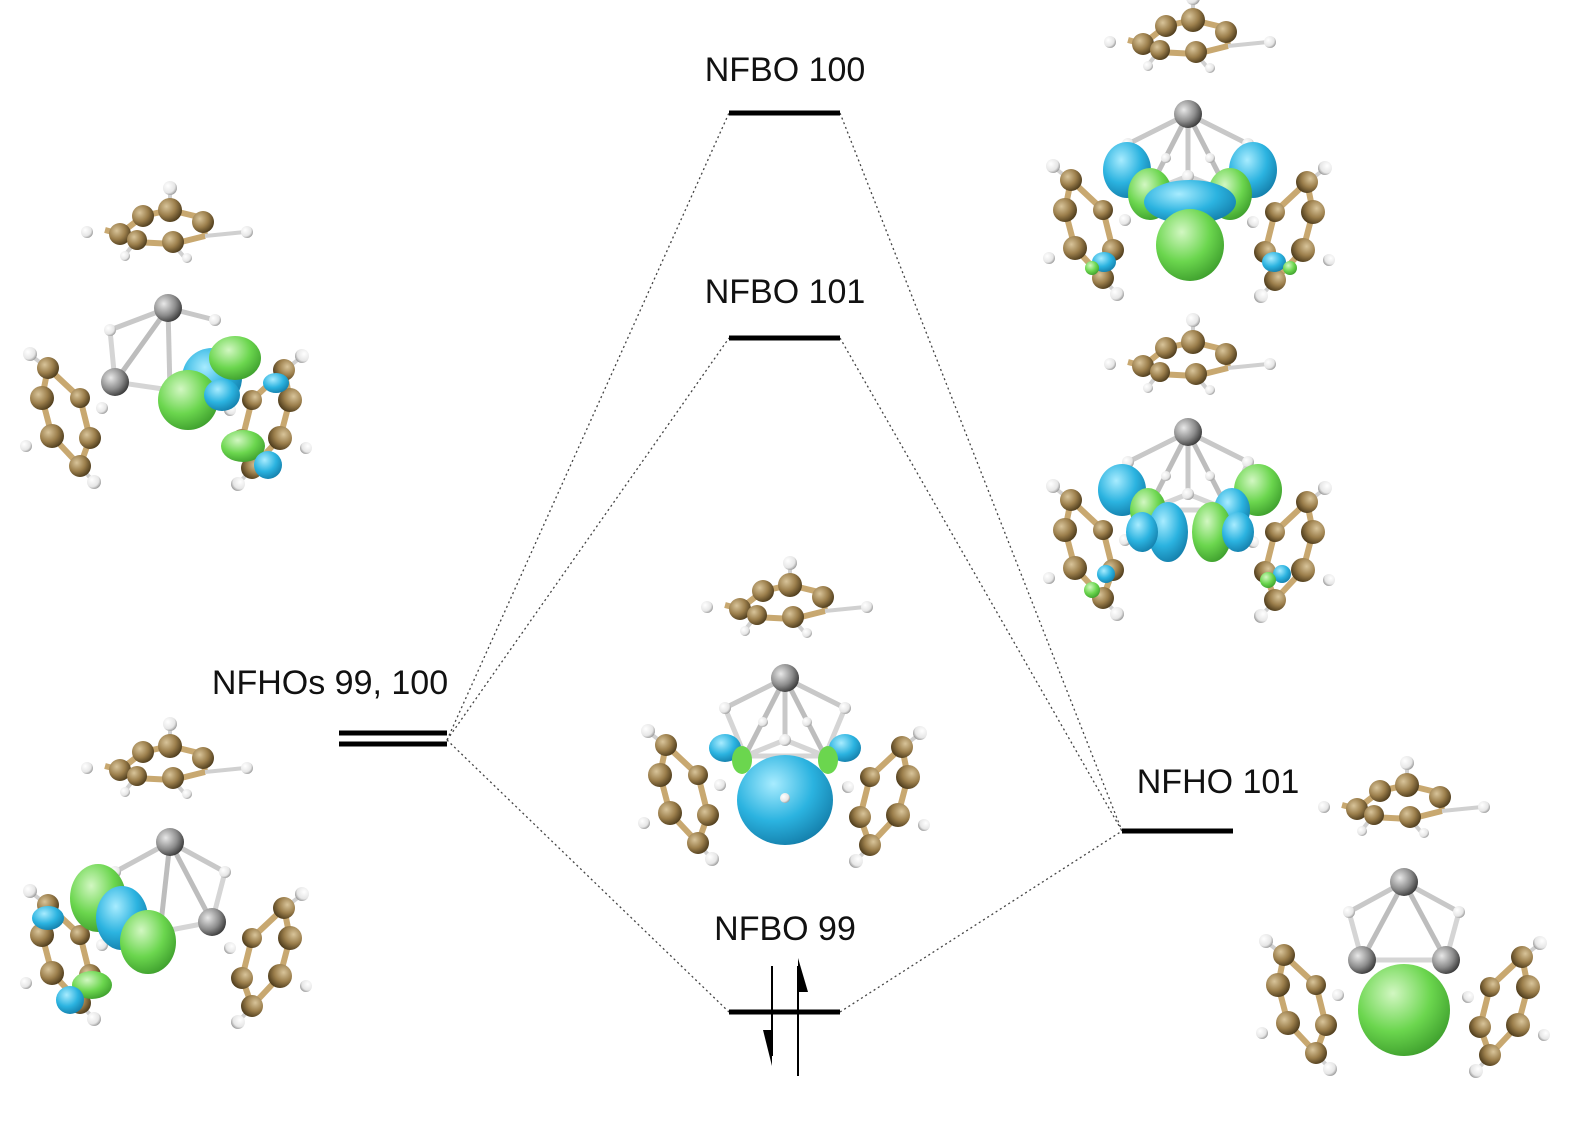 This screenshot has height=1134, width=1587. I want to click on nfho-101-orbital, so click(1403, 917).